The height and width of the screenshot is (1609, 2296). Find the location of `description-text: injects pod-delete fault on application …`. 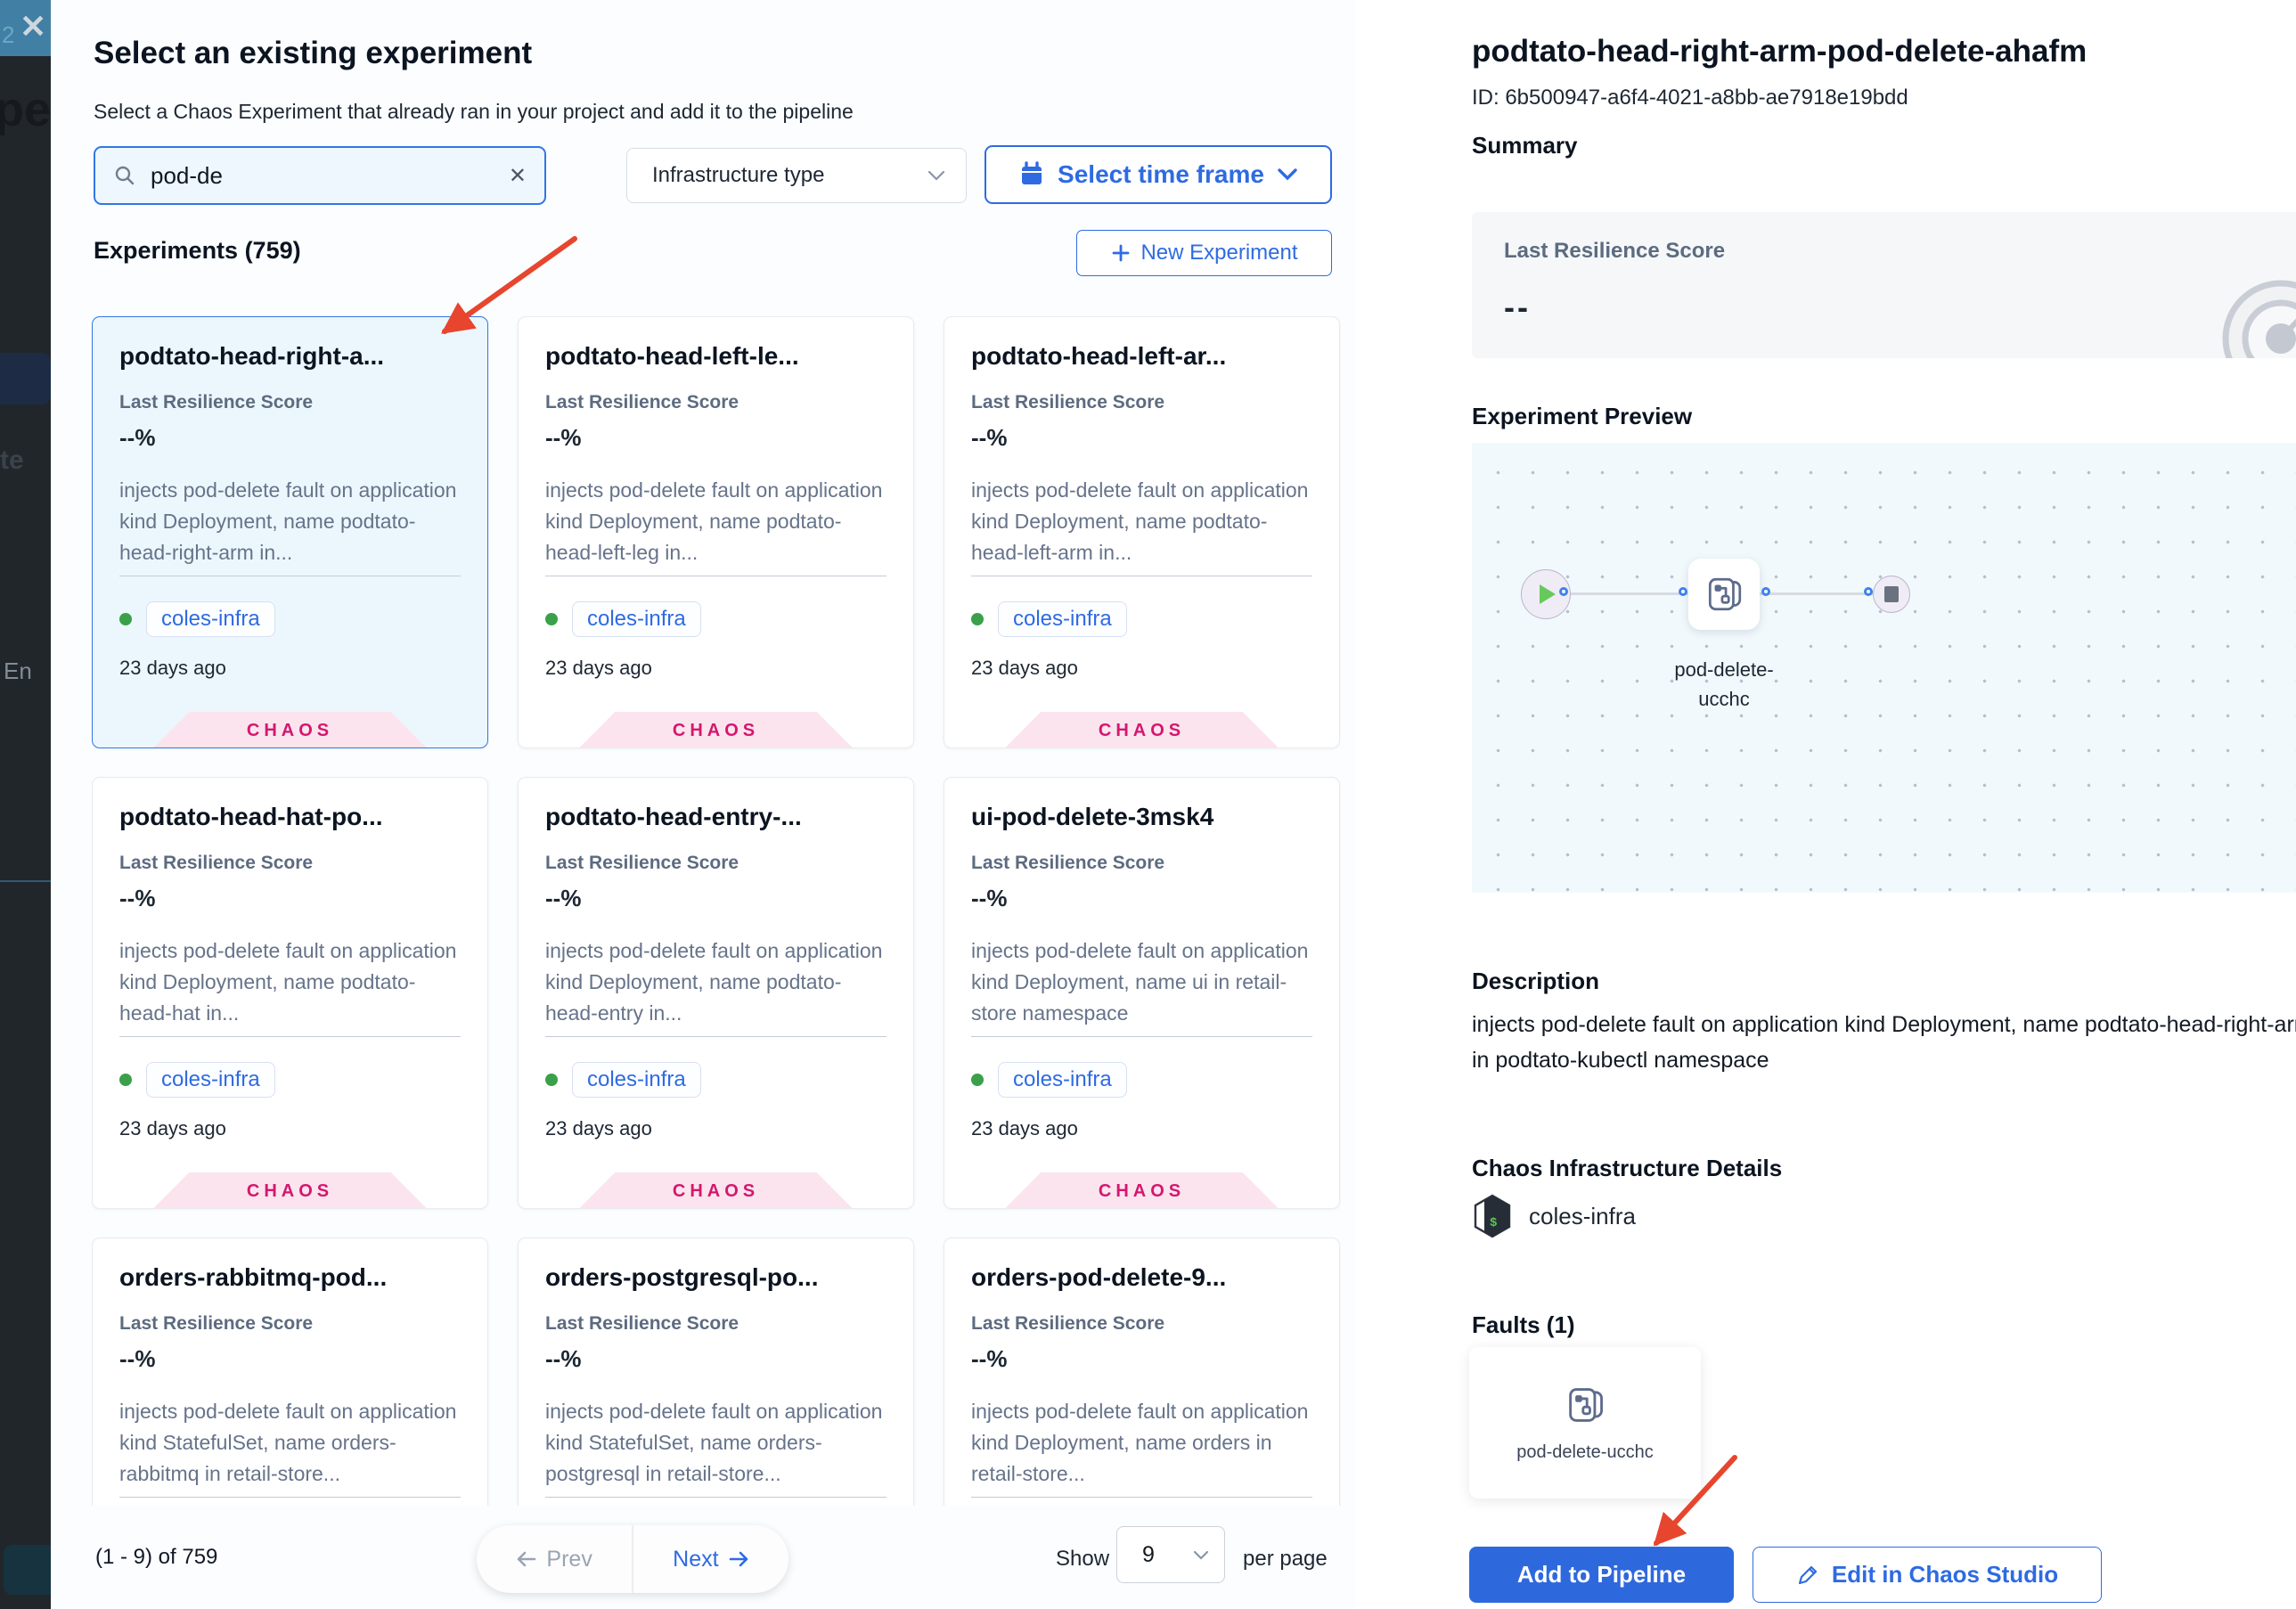

description-text: injects pod-delete fault on application … is located at coordinates (1884, 1042).